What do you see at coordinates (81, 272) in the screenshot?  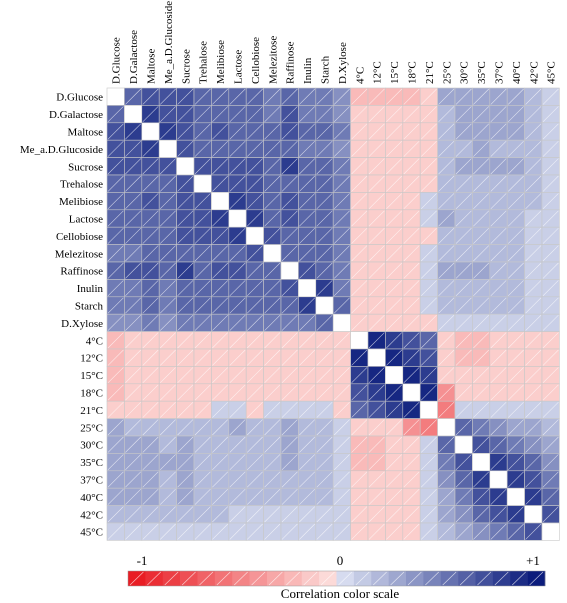 I see `row-label-raffinose: Raffinose` at bounding box center [81, 272].